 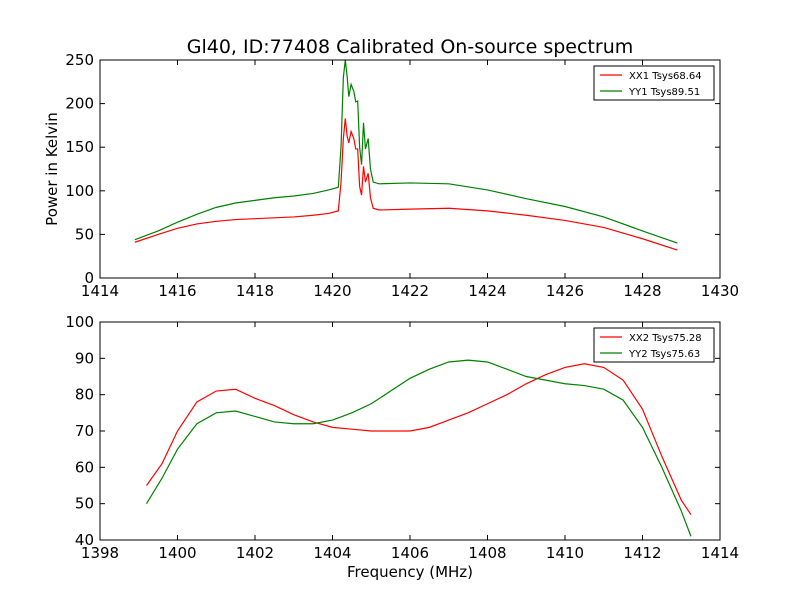 I want to click on x-tick-label: 1408, so click(x=487, y=553).